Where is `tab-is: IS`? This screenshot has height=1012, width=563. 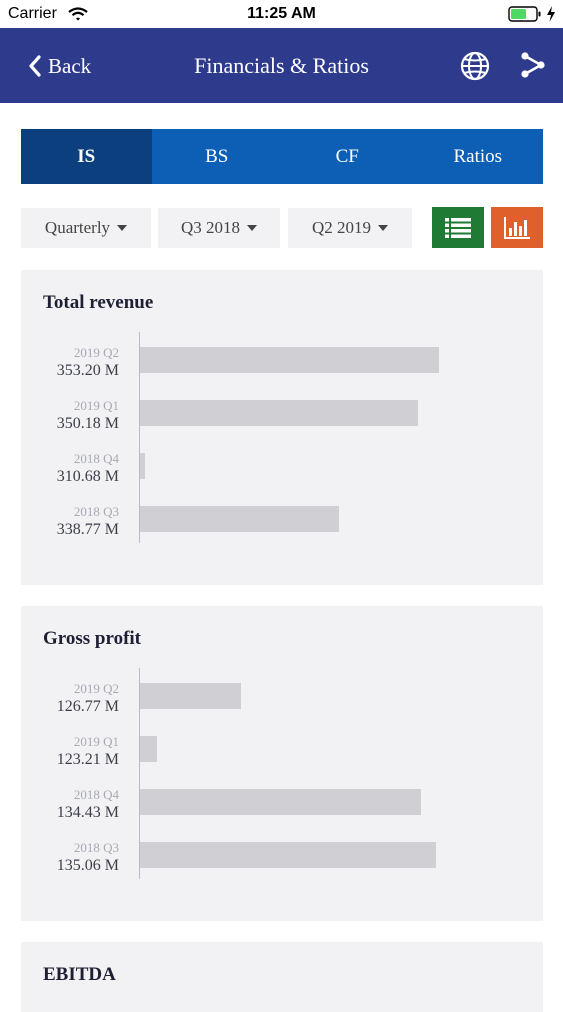 tab-is: IS is located at coordinates (86, 156).